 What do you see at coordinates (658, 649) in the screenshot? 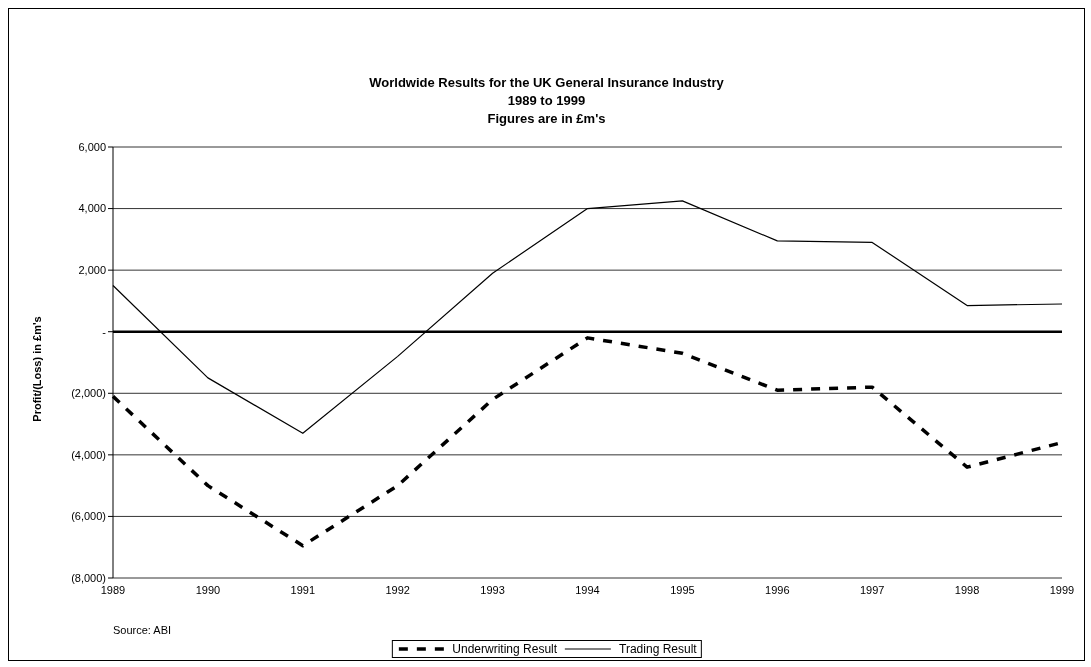
I see `legend-label: Trading Result` at bounding box center [658, 649].